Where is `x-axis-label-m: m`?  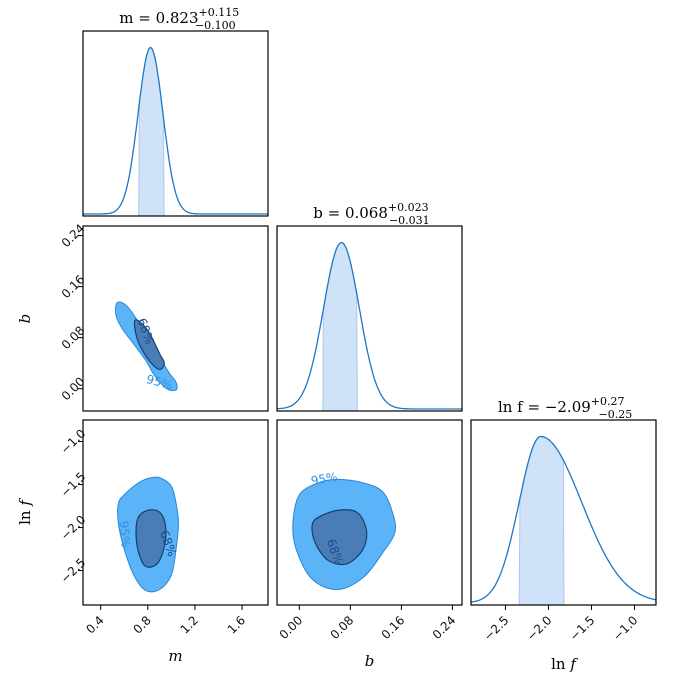
x-axis-label-m: m is located at coordinates (175, 656).